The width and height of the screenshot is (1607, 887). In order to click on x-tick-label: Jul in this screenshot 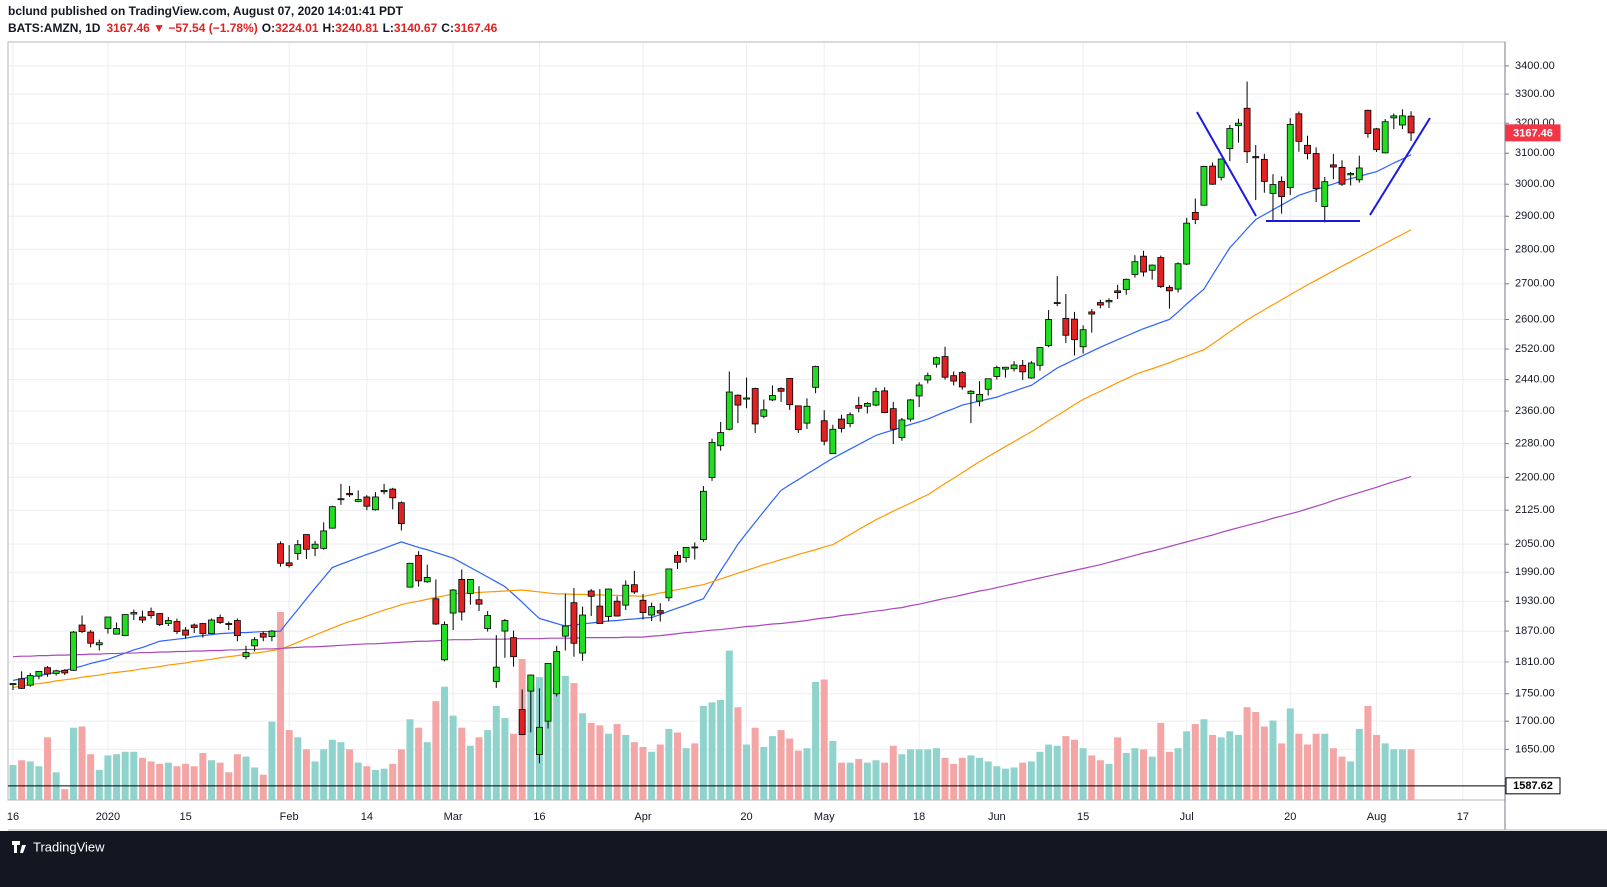, I will do `click(1187, 817)`.